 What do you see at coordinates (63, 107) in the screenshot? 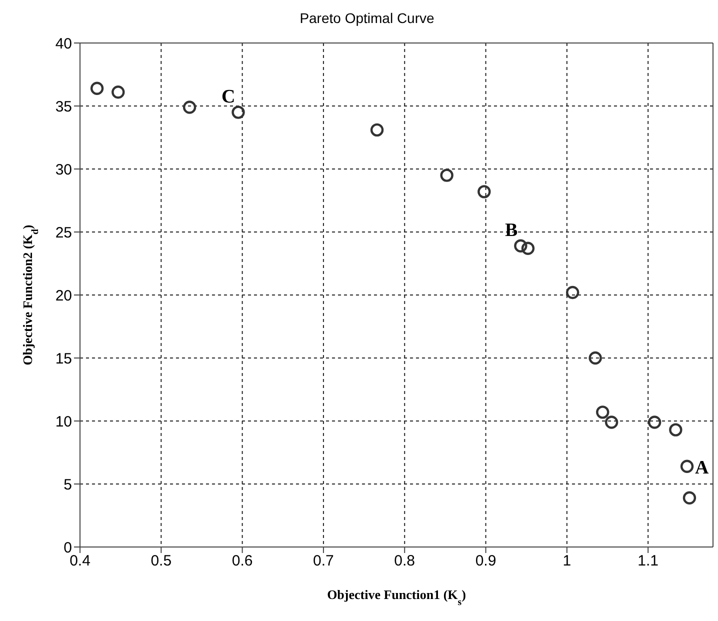
I see `y-tick-label: 35` at bounding box center [63, 107].